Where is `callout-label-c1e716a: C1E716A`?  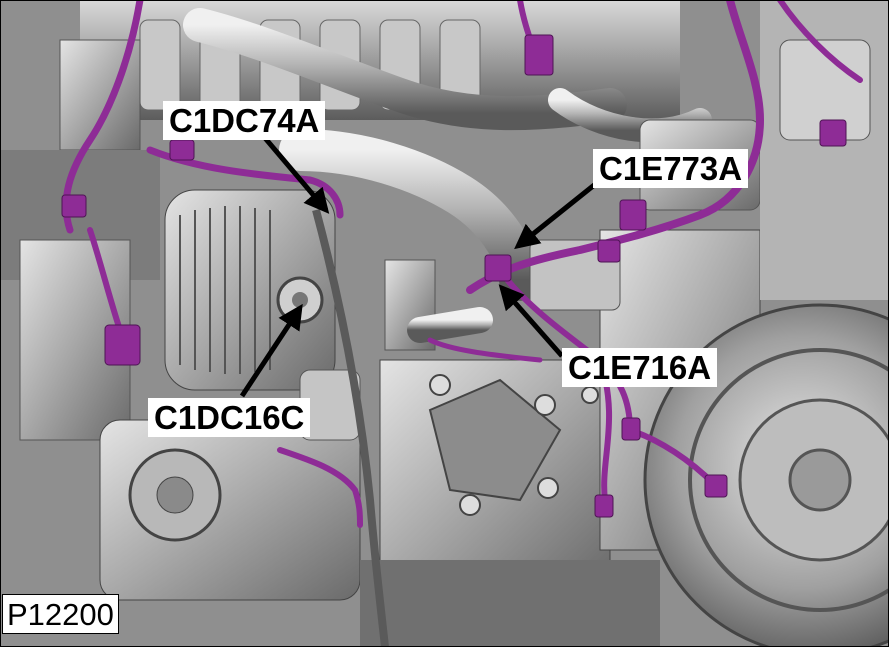 callout-label-c1e716a: C1E716A is located at coordinates (640, 367).